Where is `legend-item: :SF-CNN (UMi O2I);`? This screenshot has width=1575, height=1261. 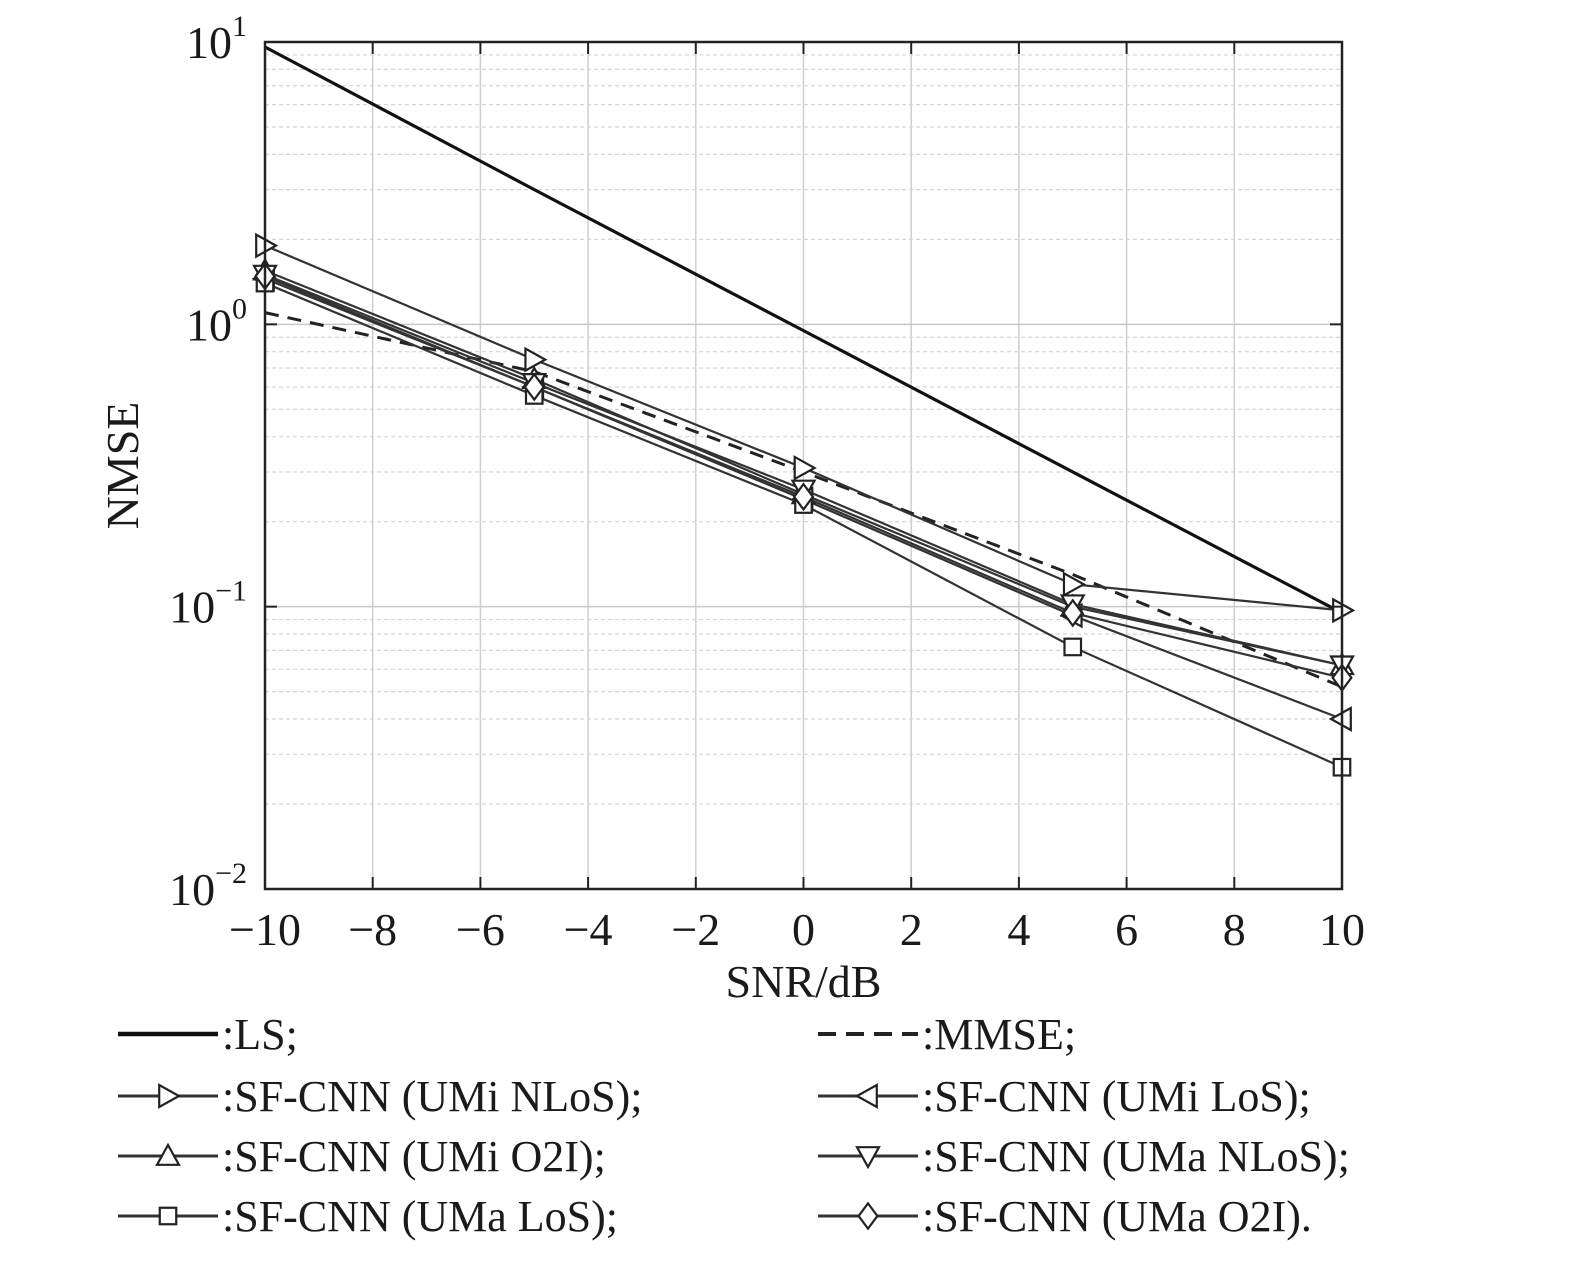
legend-item: :SF-CNN (UMi O2I); is located at coordinates (362, 1156).